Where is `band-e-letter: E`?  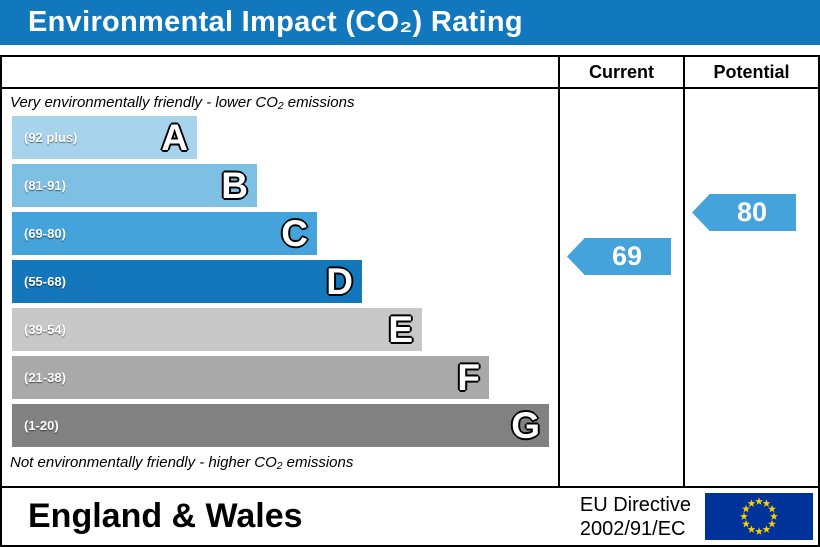
band-e-letter: E is located at coordinates (400, 329).